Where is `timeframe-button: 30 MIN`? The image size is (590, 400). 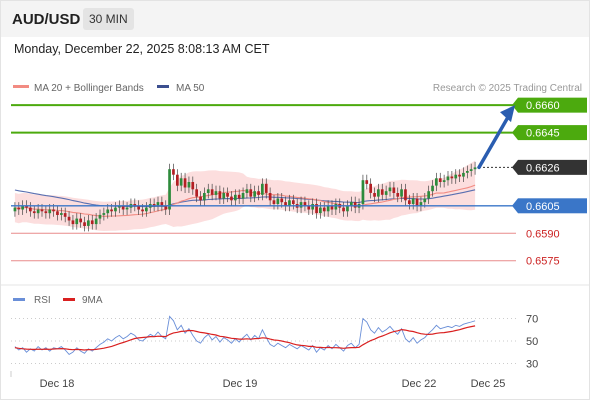 timeframe-button: 30 MIN is located at coordinates (108, 19).